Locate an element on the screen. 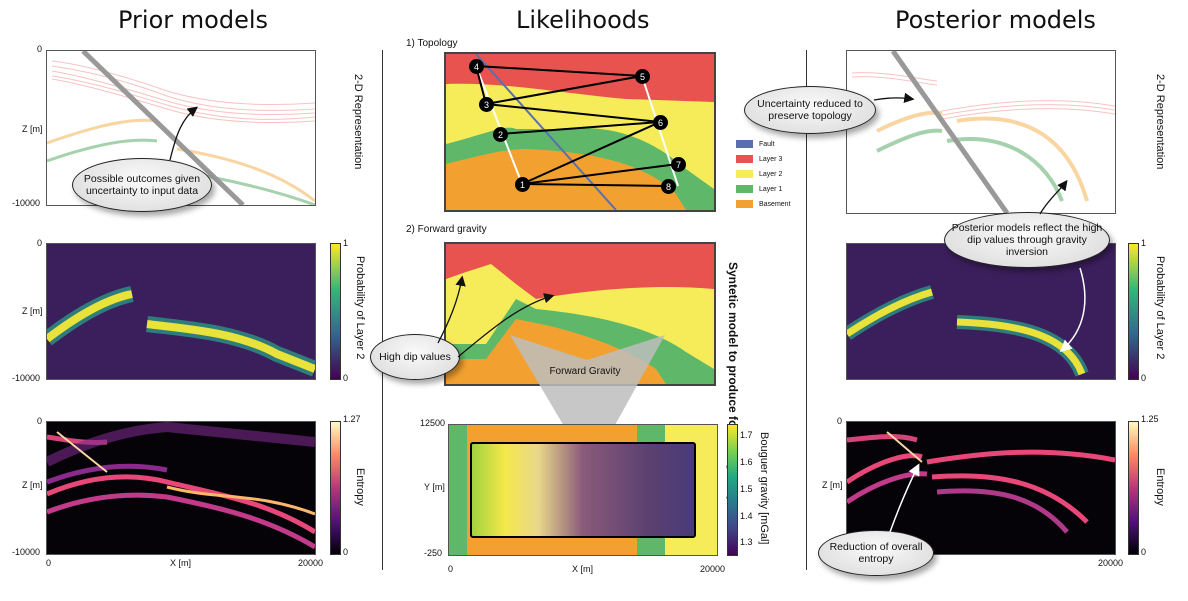 The height and width of the screenshot is (601, 1188). topology-node-1: 1 is located at coordinates (522, 184).